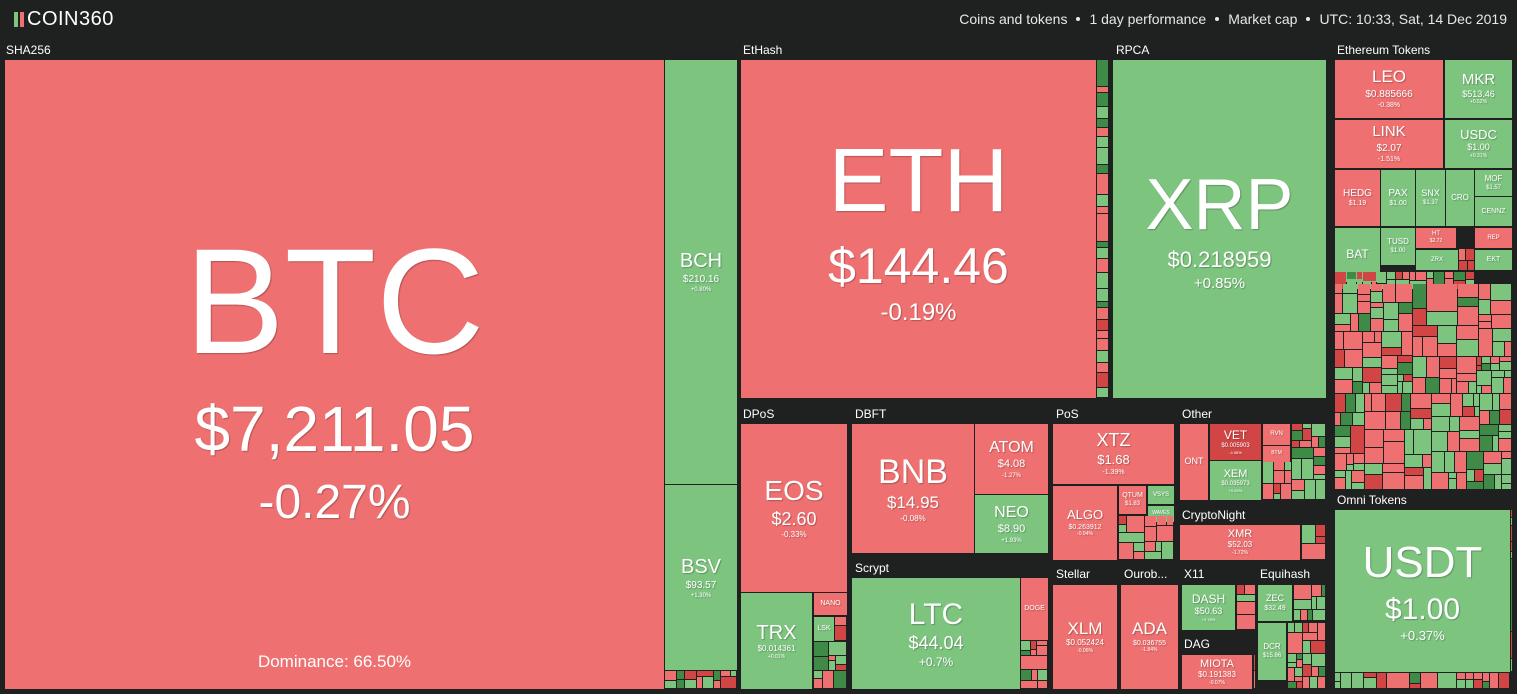  I want to click on coin-tile: ONT, so click(1194, 462).